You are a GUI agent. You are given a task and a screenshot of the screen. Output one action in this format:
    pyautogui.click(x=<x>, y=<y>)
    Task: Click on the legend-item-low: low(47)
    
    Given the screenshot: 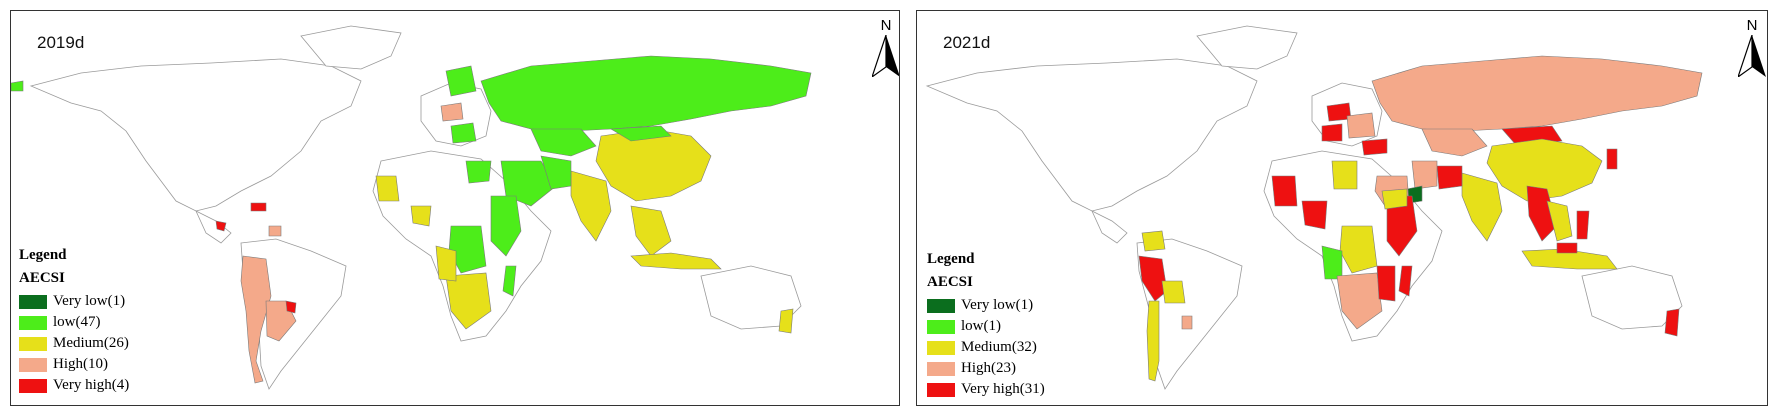 What is the action you would take?
    pyautogui.click(x=74, y=322)
    